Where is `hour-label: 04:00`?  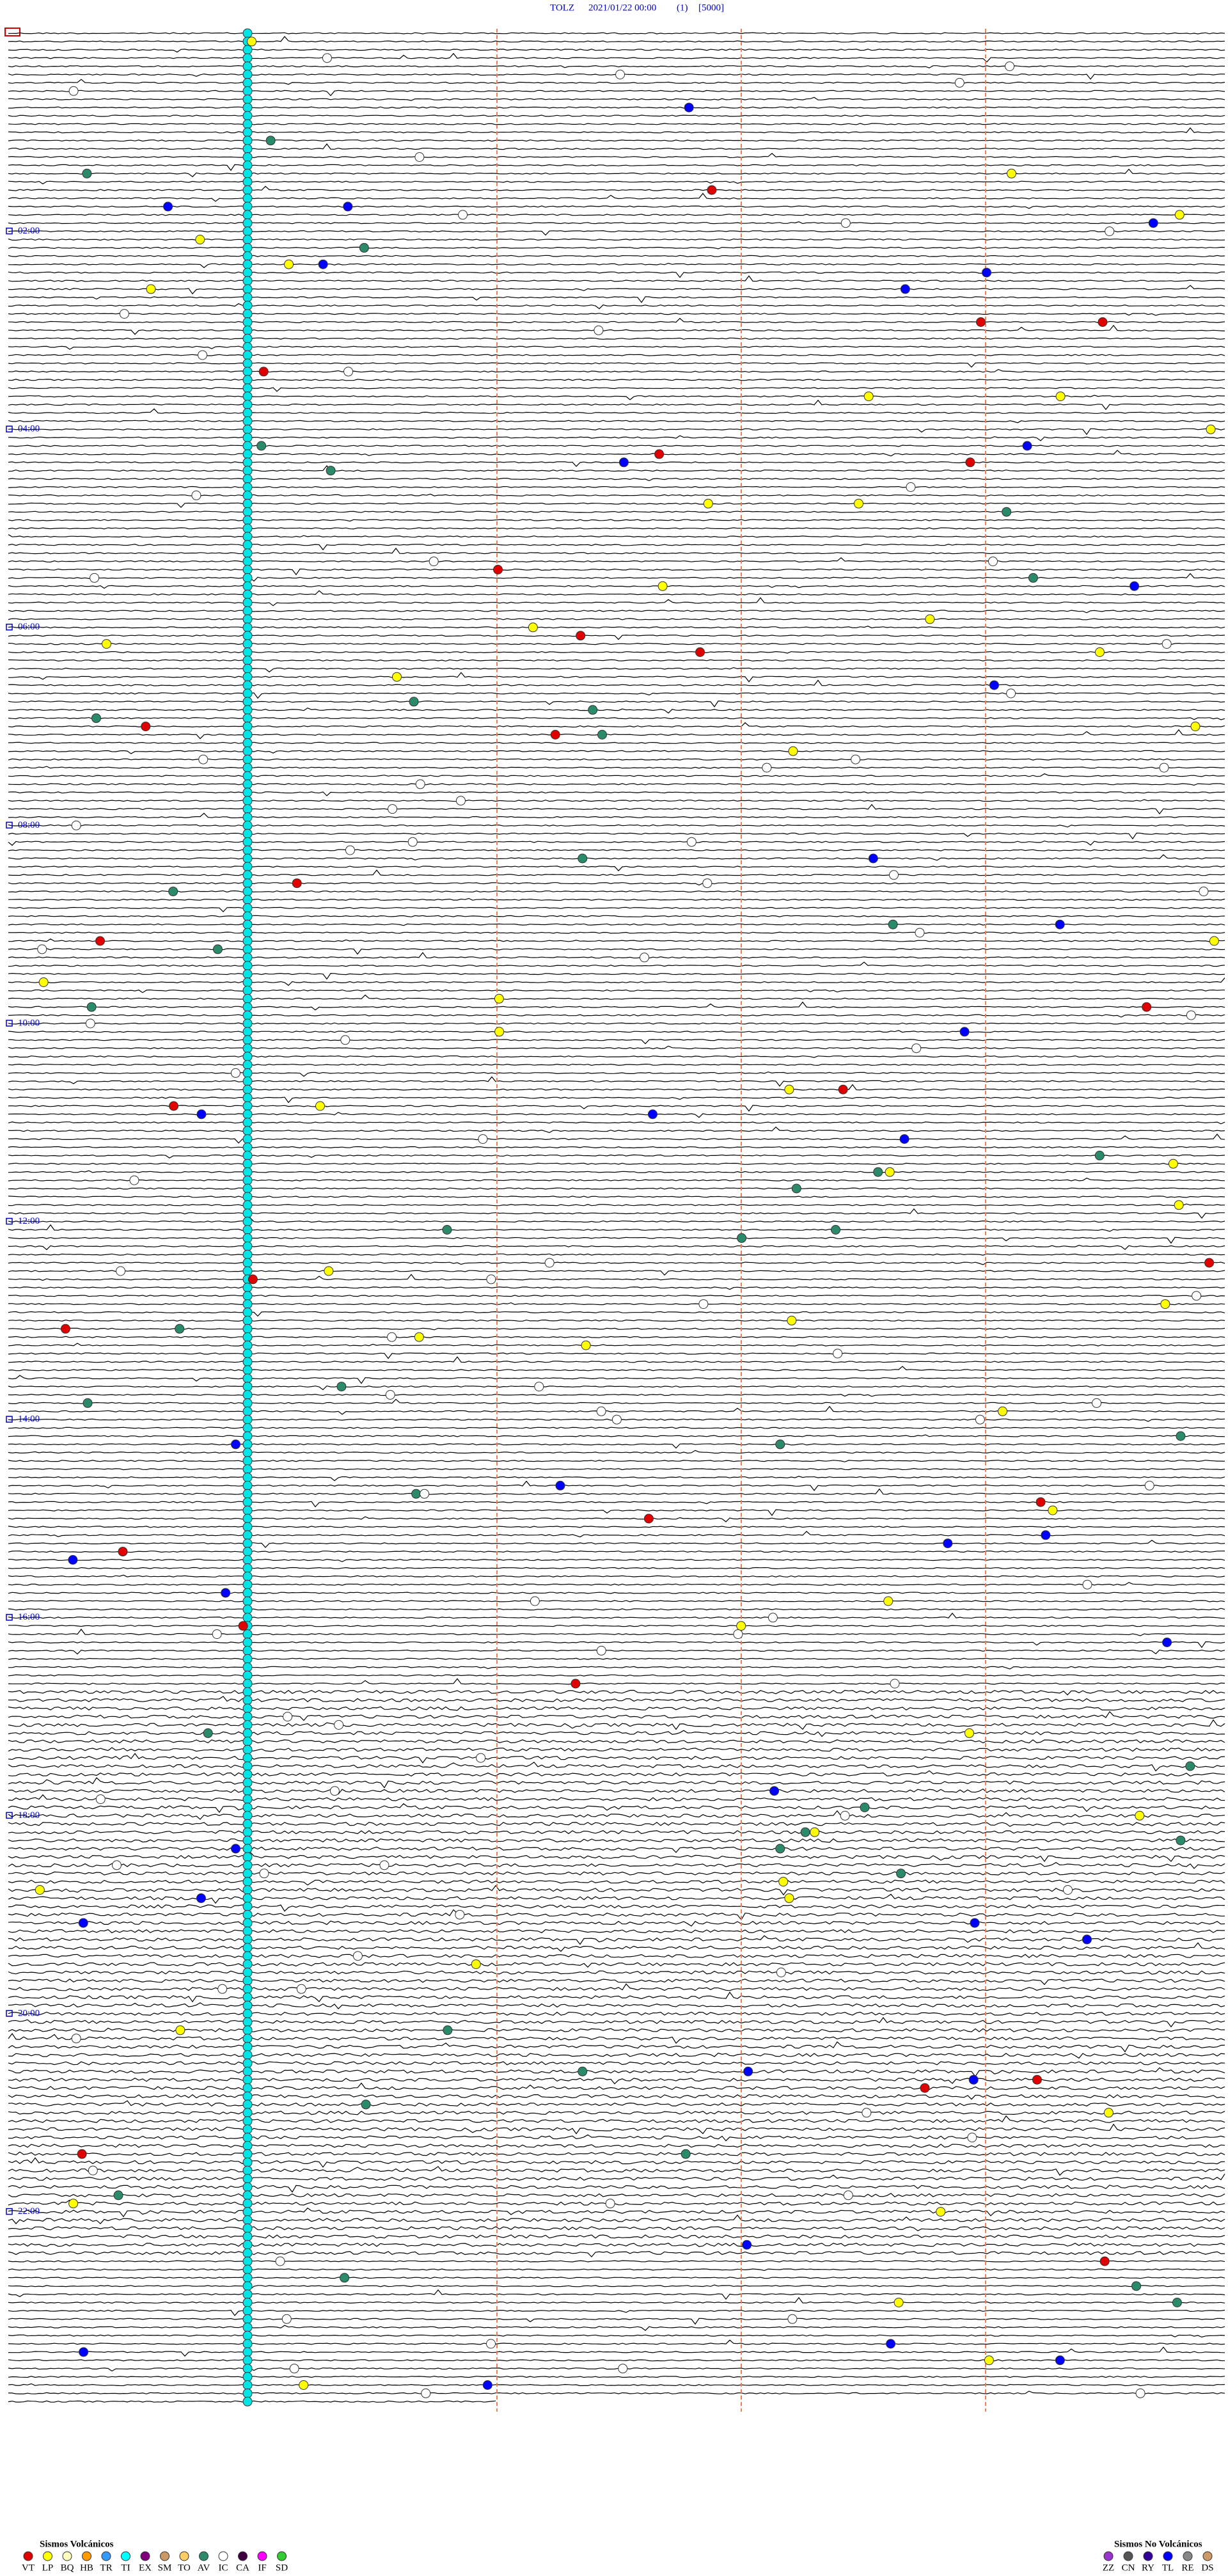 hour-label: 04:00 is located at coordinates (29, 429).